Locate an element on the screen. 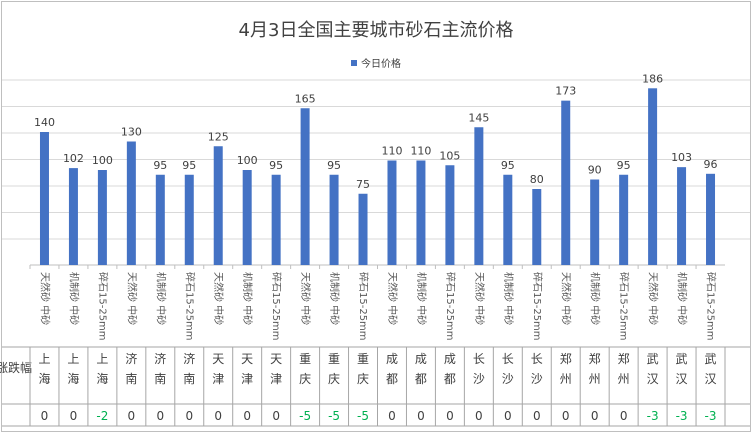  chart-title: 4月3日全国主要城市砂石主流价格 is located at coordinates (376, 30).